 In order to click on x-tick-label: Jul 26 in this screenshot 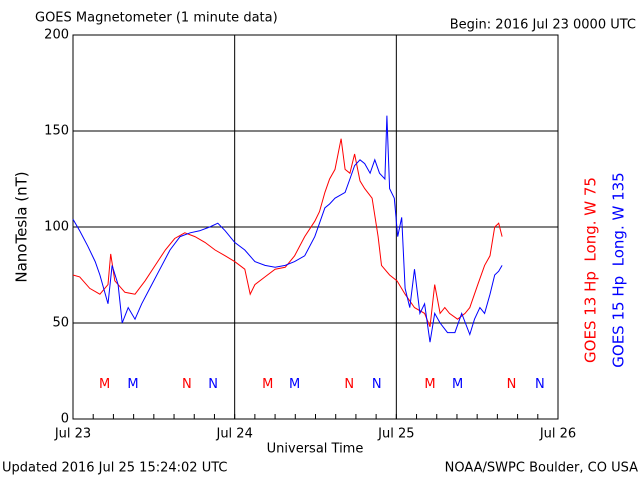, I will do `click(557, 434)`.